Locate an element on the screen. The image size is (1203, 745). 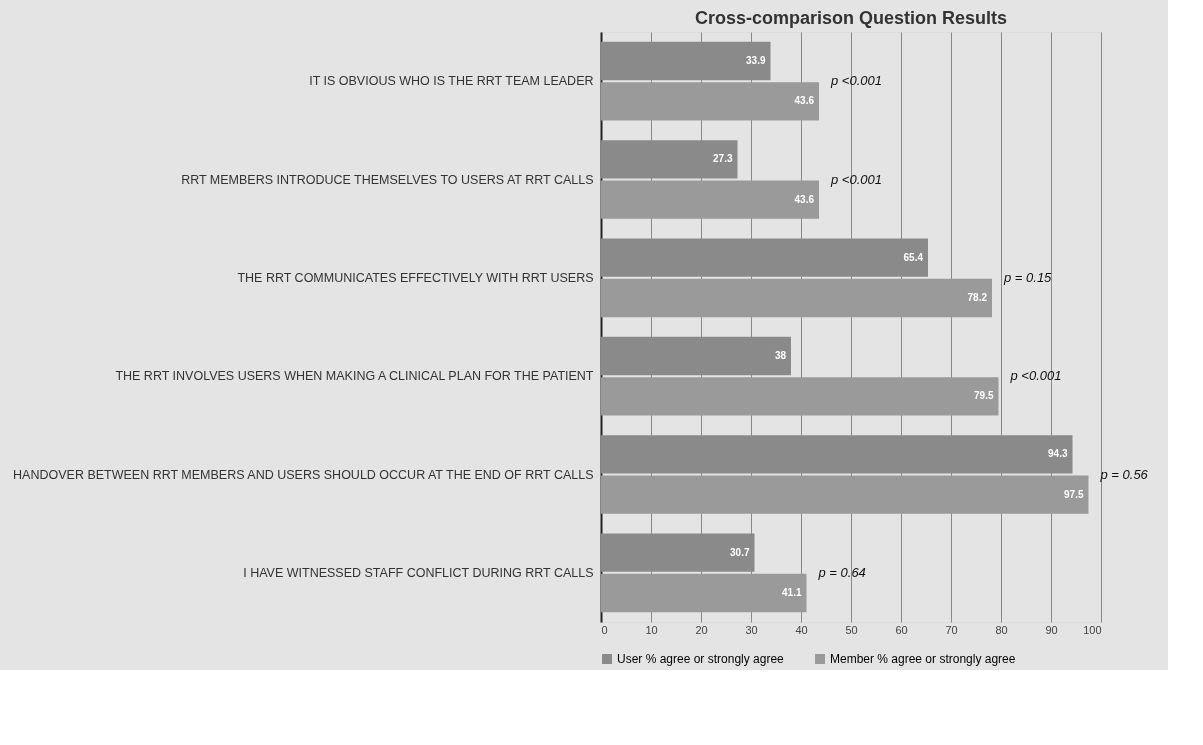
x-tick-label: 60 is located at coordinates (901, 629).